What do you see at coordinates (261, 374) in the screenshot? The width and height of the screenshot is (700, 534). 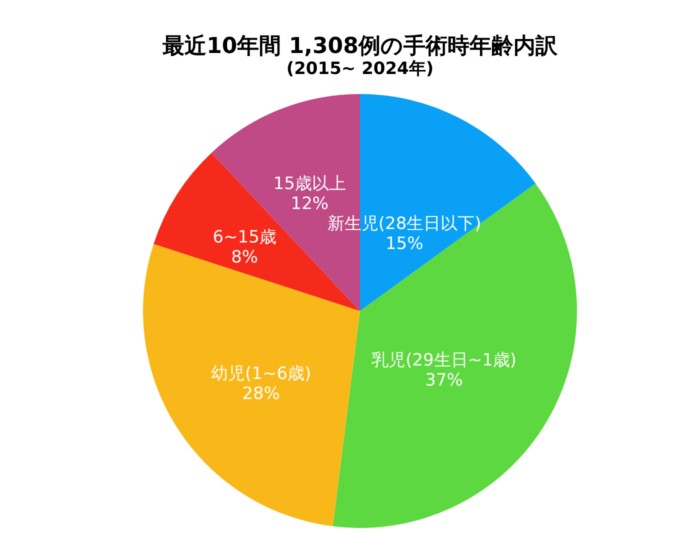 I see `slice-label: 幼児(1~6歳)` at bounding box center [261, 374].